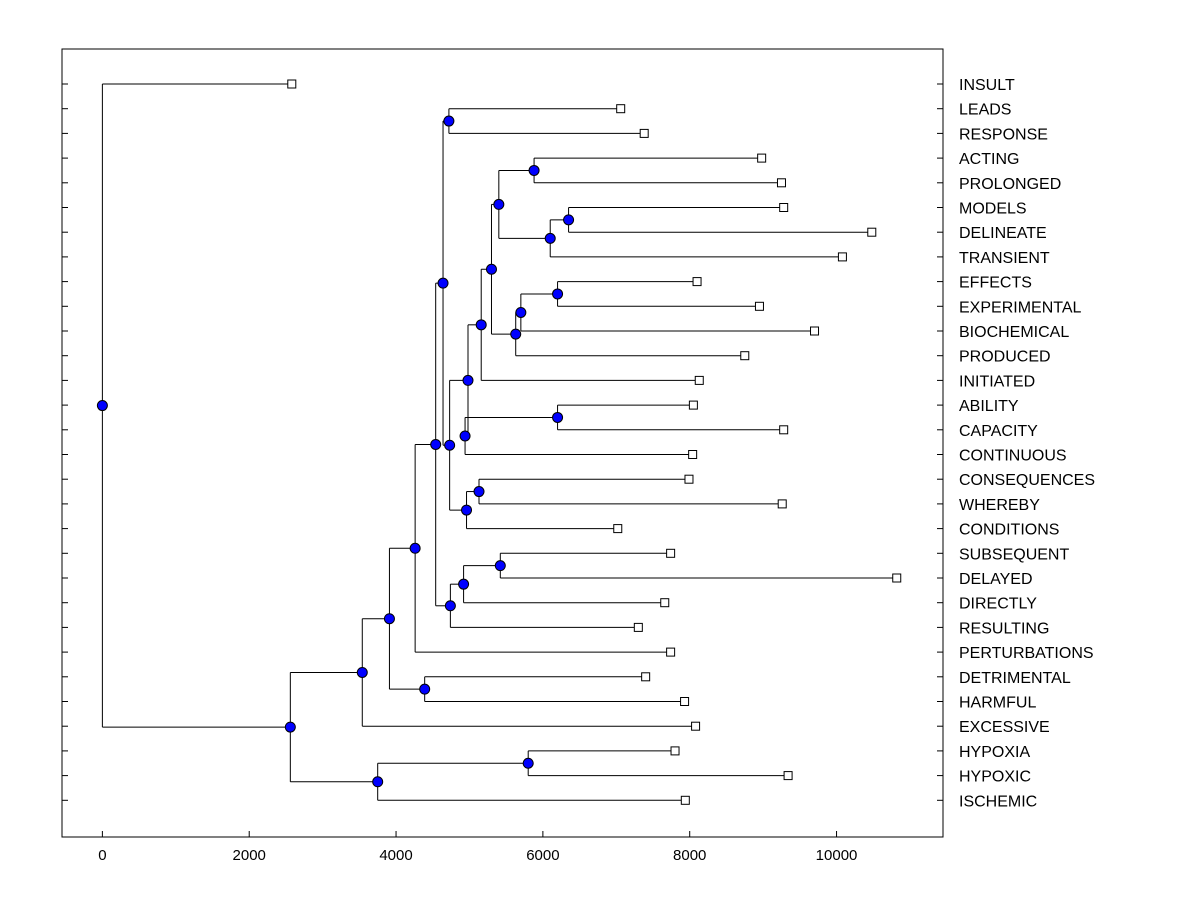 The height and width of the screenshot is (905, 1200). Describe the element at coordinates (1004, 727) in the screenshot. I see `leaf-label-excessive: EXCESSIVE` at that location.